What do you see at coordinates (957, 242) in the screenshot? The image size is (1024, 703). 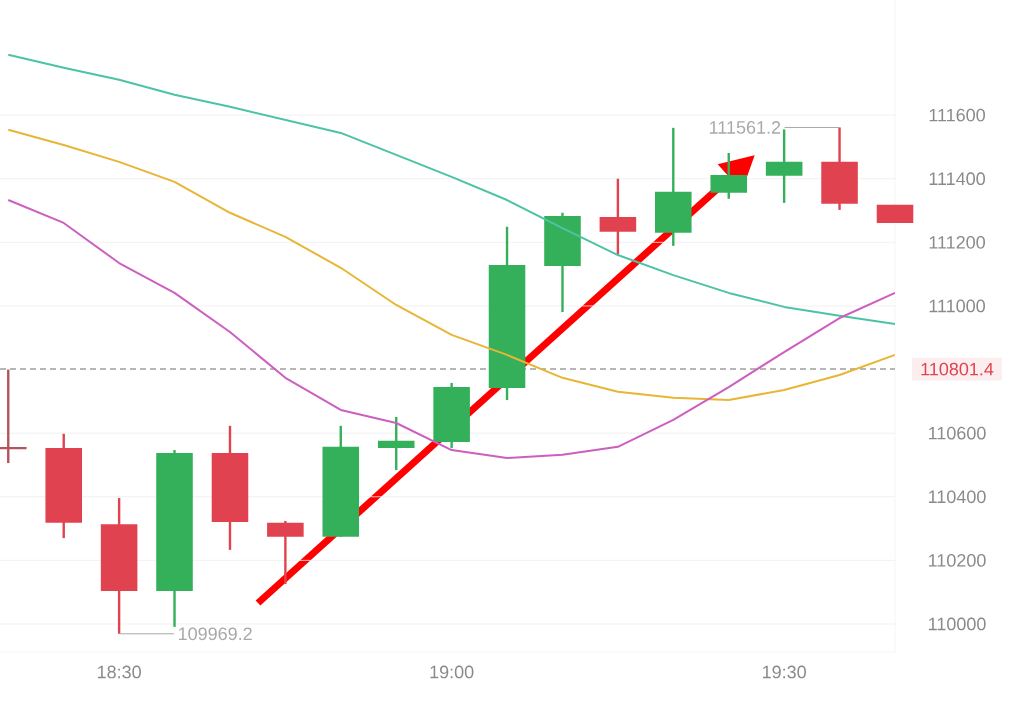 I see `y-tick-label: 111200` at bounding box center [957, 242].